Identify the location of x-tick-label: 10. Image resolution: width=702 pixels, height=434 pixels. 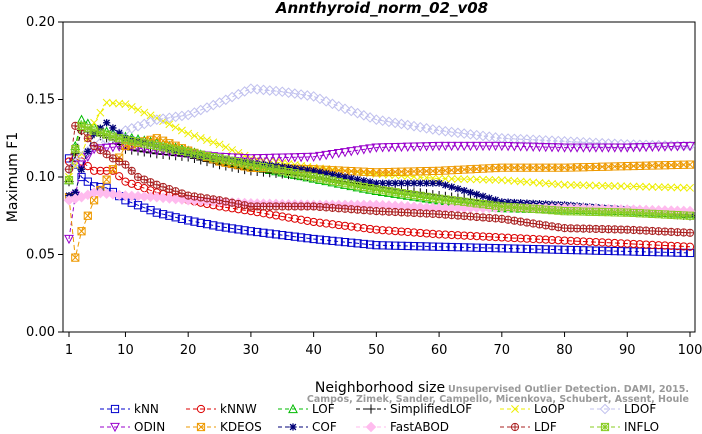
(125, 350).